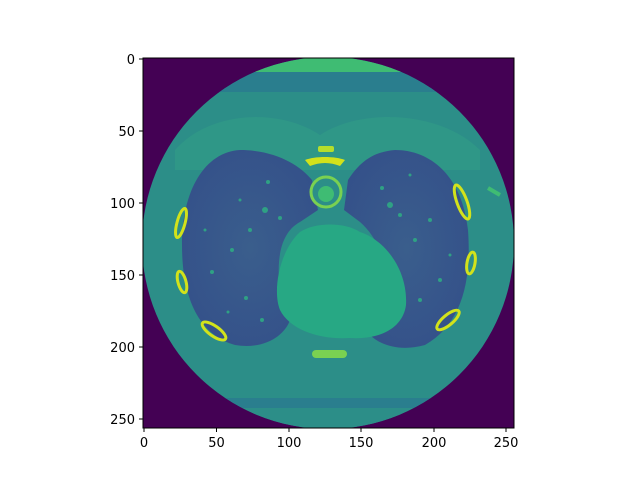 The width and height of the screenshot is (640, 480). What do you see at coordinates (122, 204) in the screenshot?
I see `y-tick-label: 100` at bounding box center [122, 204].